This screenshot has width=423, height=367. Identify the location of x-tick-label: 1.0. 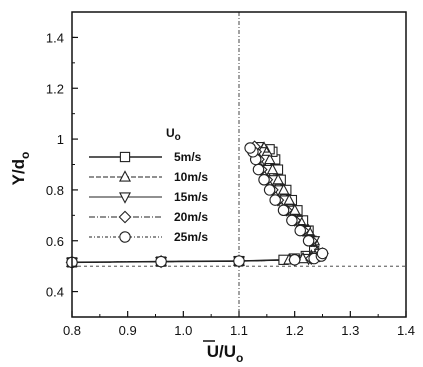
(183, 330).